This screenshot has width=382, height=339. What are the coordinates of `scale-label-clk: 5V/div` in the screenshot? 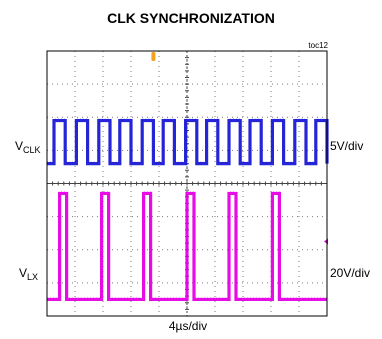 It's located at (346, 146).